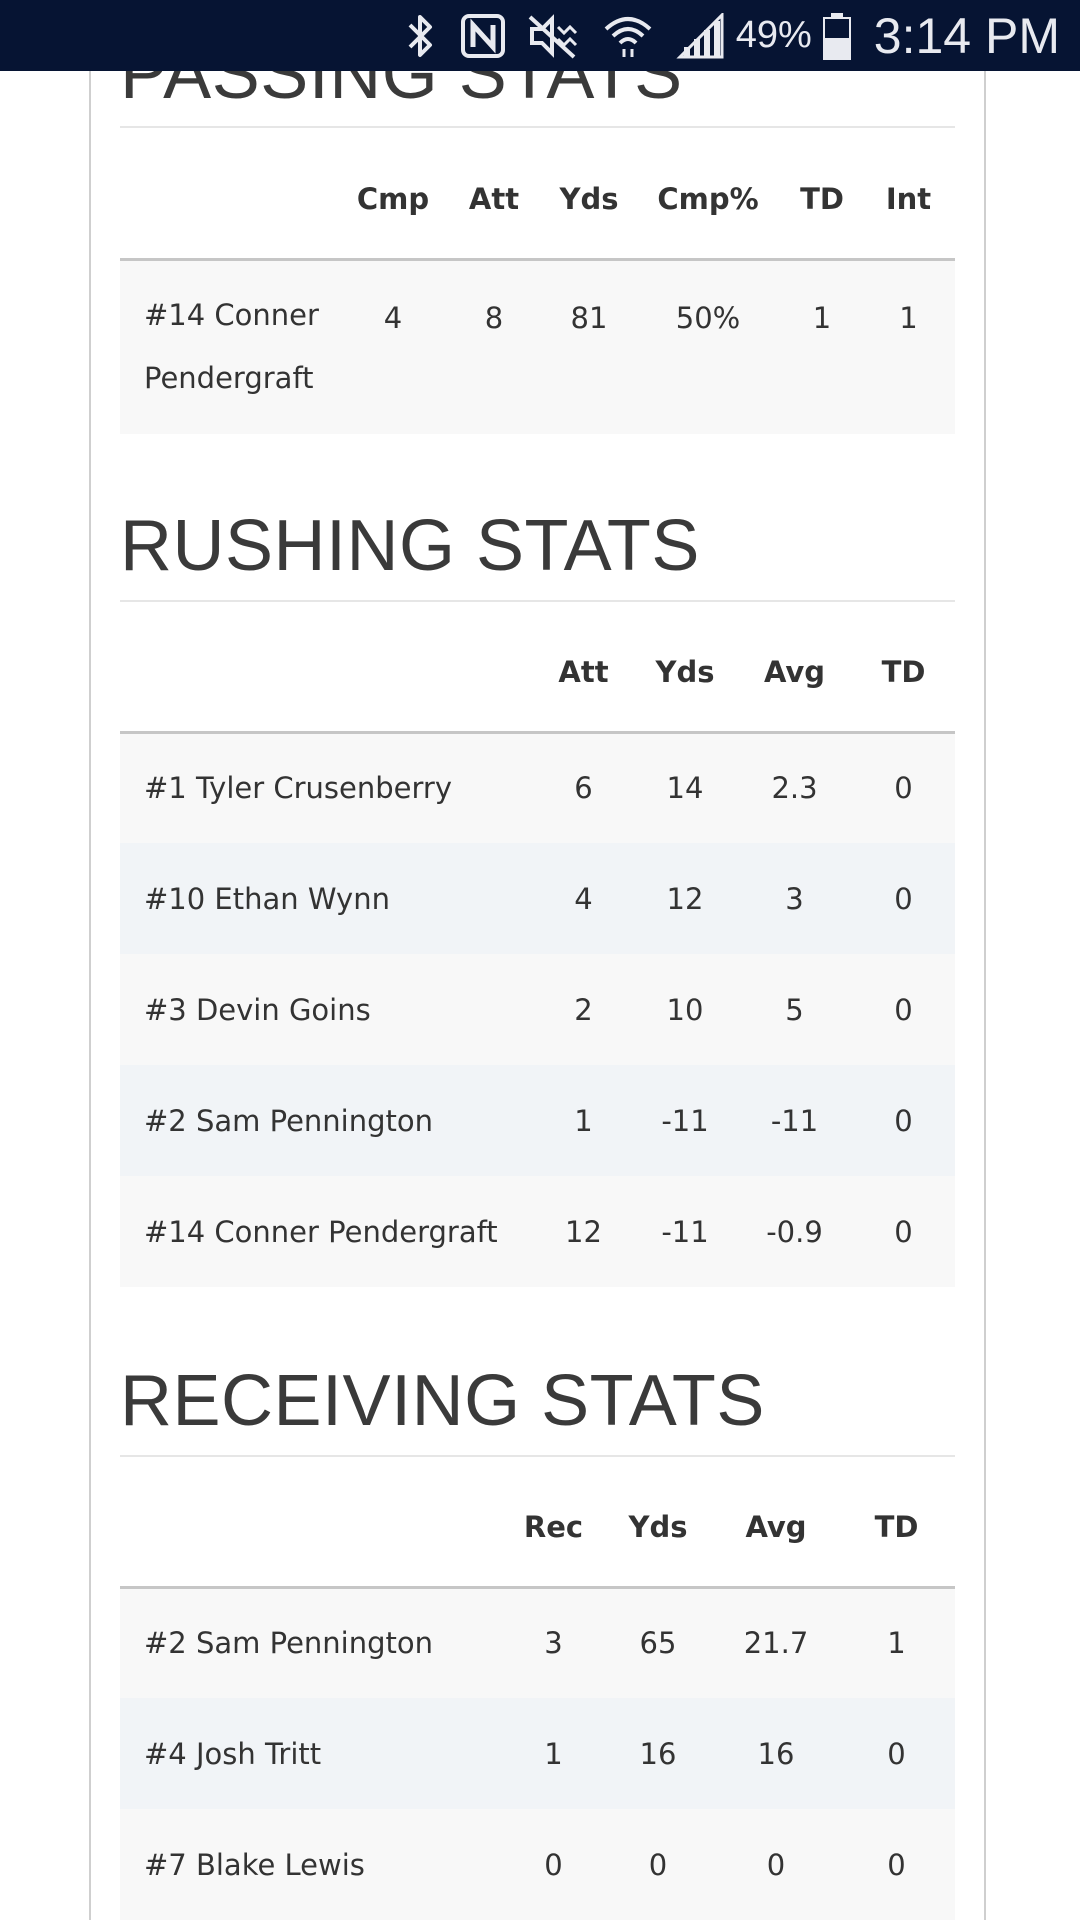 Image resolution: width=1080 pixels, height=1920 pixels. Describe the element at coordinates (483, 36) in the screenshot. I see `nfc-icon` at that location.